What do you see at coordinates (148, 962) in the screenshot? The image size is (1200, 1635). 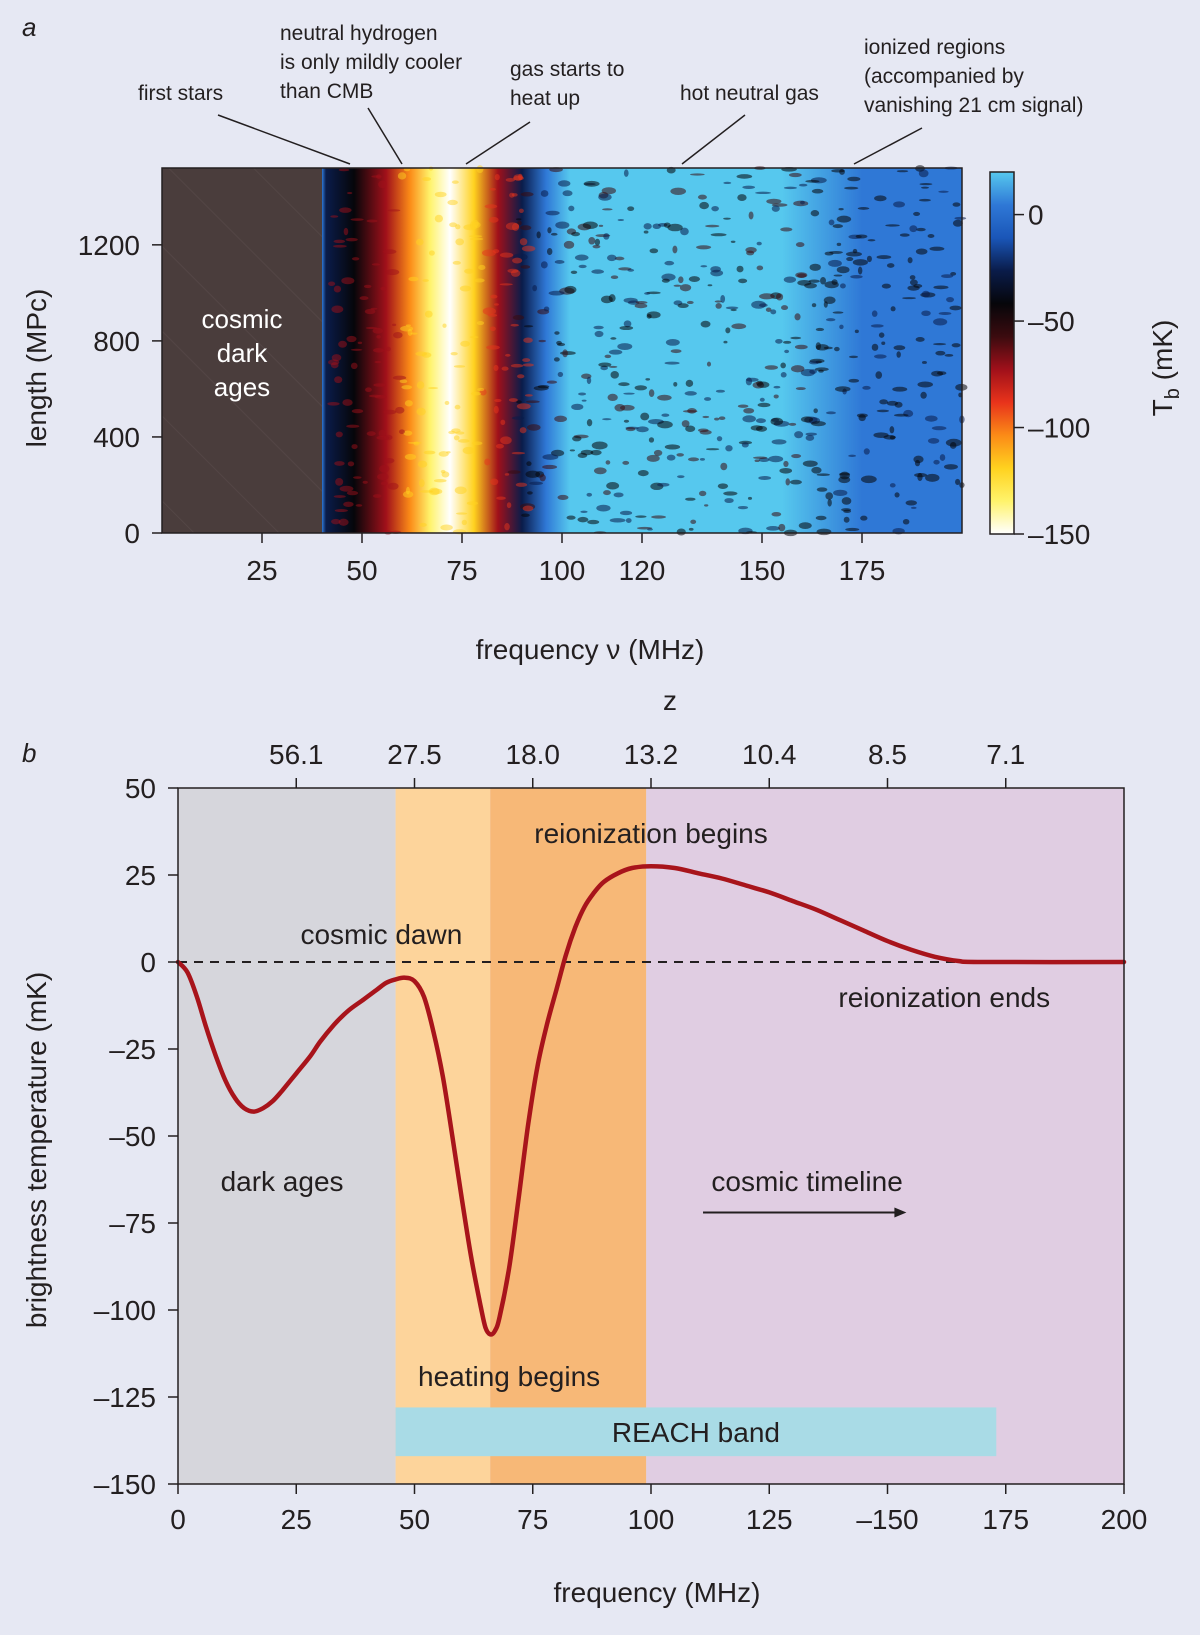 I see `plot-y-tick-label: 0` at bounding box center [148, 962].